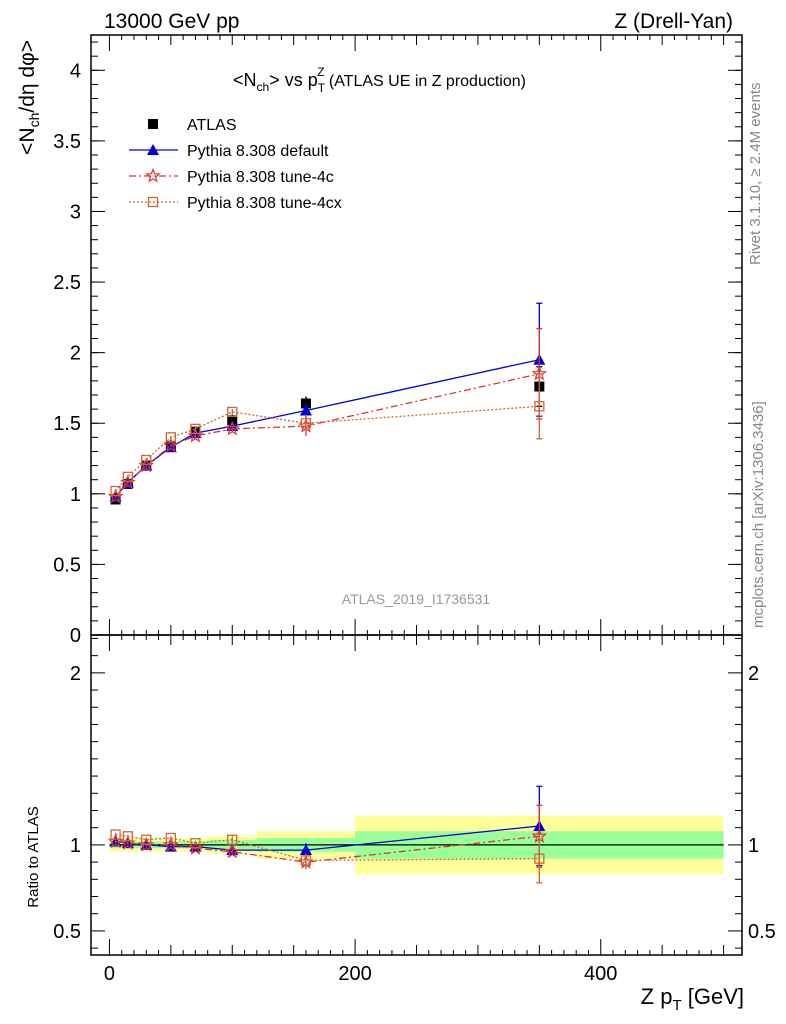 The width and height of the screenshot is (786, 1024). Describe the element at coordinates (379, 80) in the screenshot. I see `chart-title: <Nch> vs pTZ (ATLAS UE in Z production)` at that location.